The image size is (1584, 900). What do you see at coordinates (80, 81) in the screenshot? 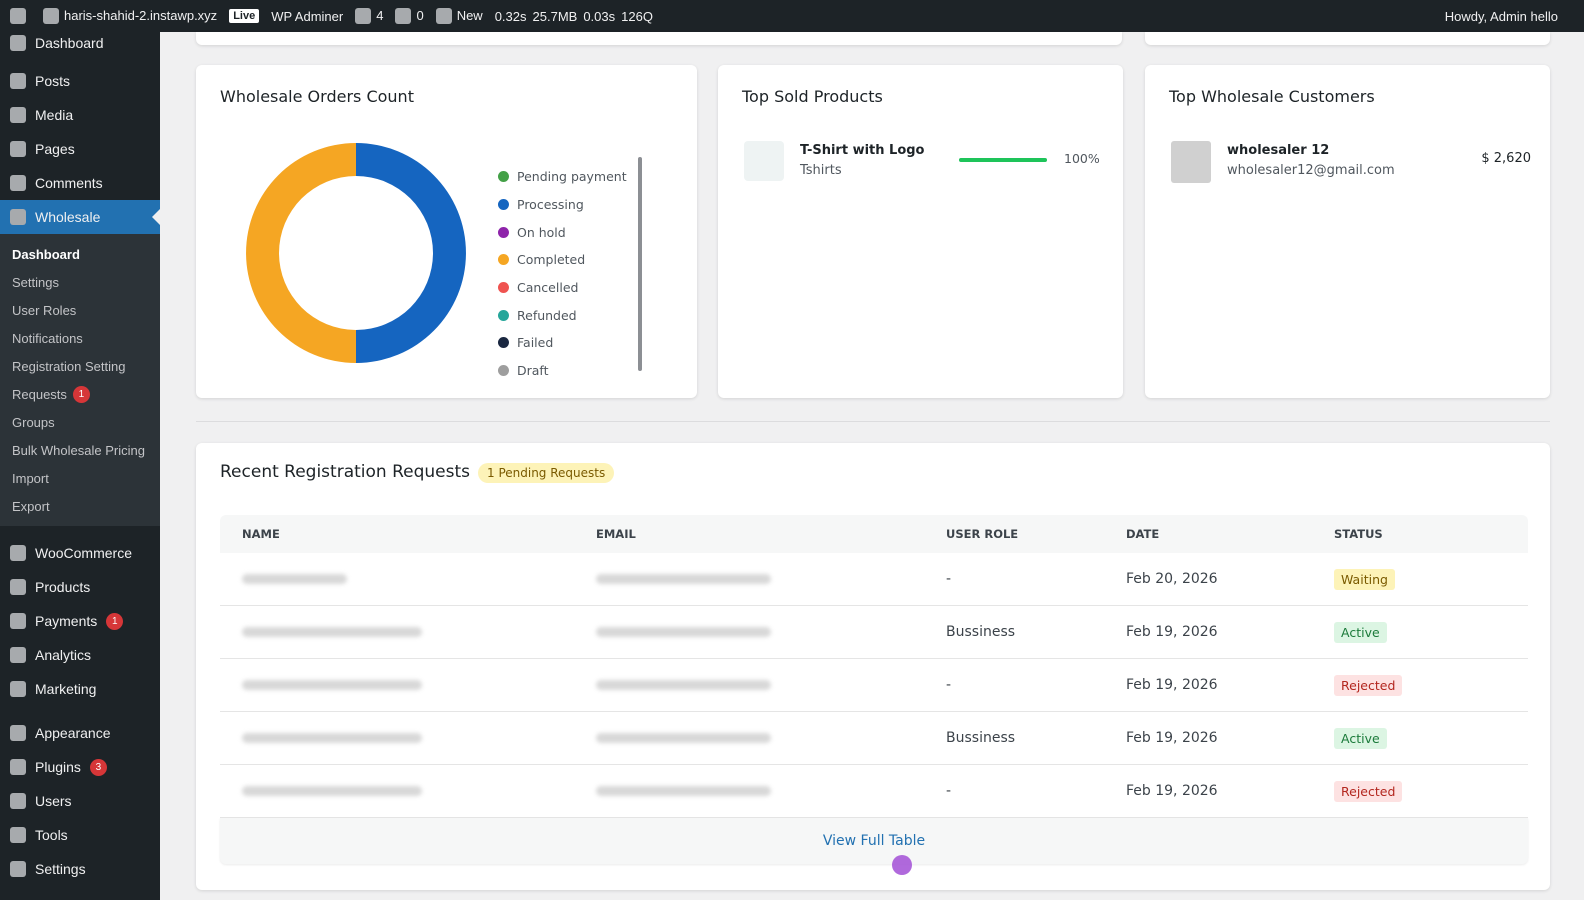
I see `menu-item: Posts` at bounding box center [80, 81].